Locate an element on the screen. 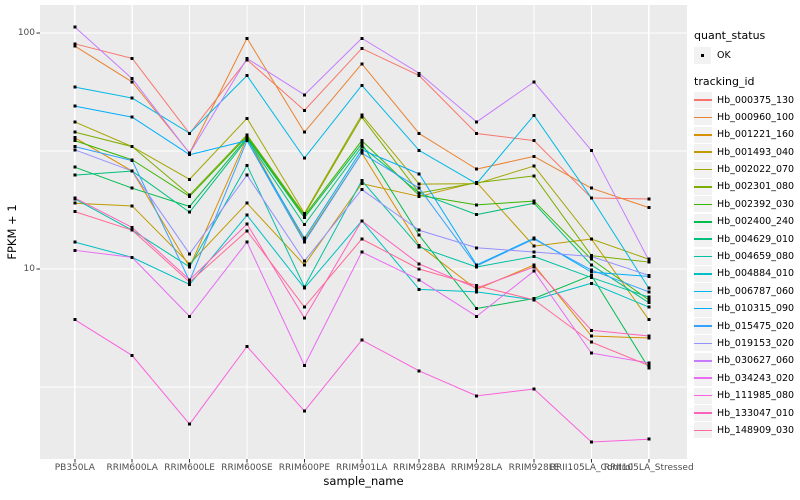  legend-item-Hb_148909_030: Hb_148909_030 is located at coordinates (746, 430).